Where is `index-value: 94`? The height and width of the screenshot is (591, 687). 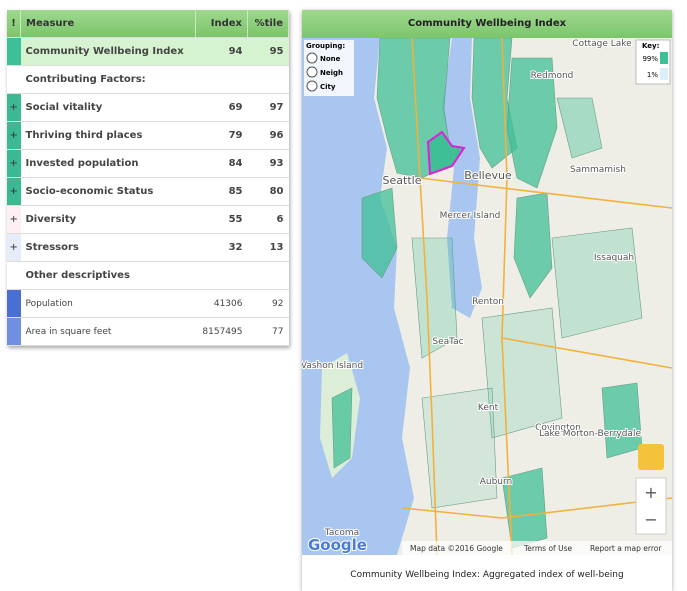 index-value: 94 is located at coordinates (221, 51).